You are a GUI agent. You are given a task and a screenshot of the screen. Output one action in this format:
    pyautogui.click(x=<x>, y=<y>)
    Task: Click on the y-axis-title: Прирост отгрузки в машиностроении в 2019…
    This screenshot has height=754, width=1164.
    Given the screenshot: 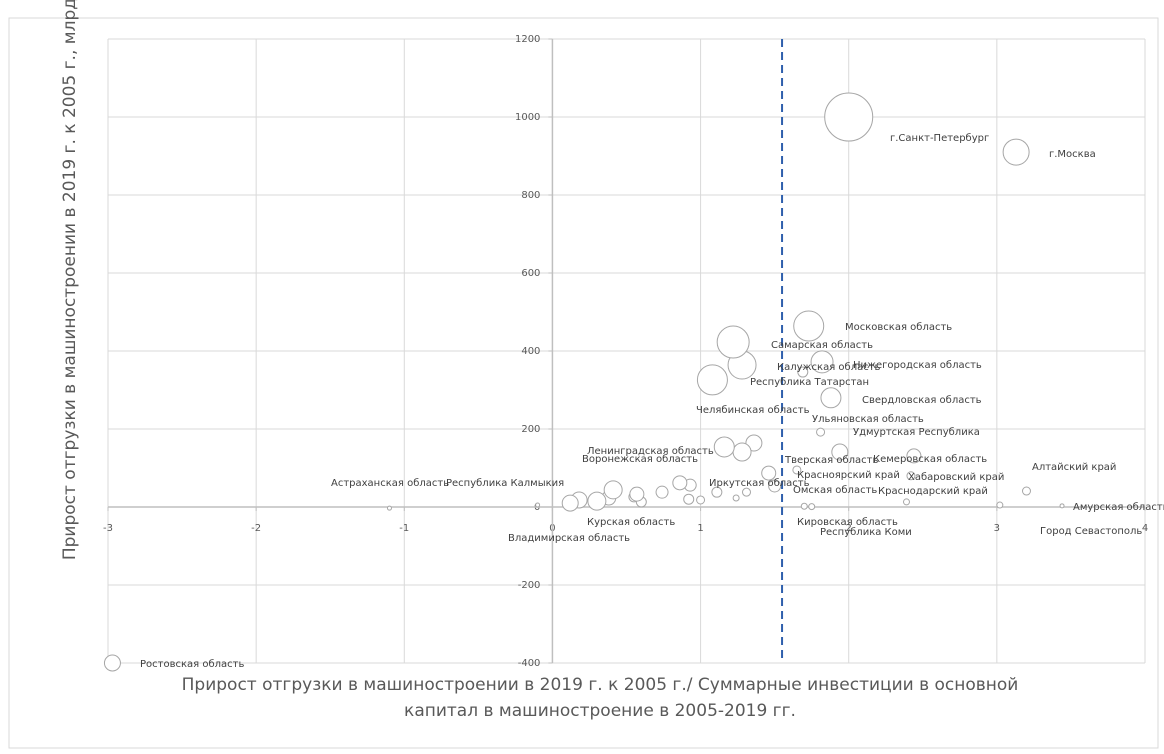 What is the action you would take?
    pyautogui.click(x=70, y=280)
    